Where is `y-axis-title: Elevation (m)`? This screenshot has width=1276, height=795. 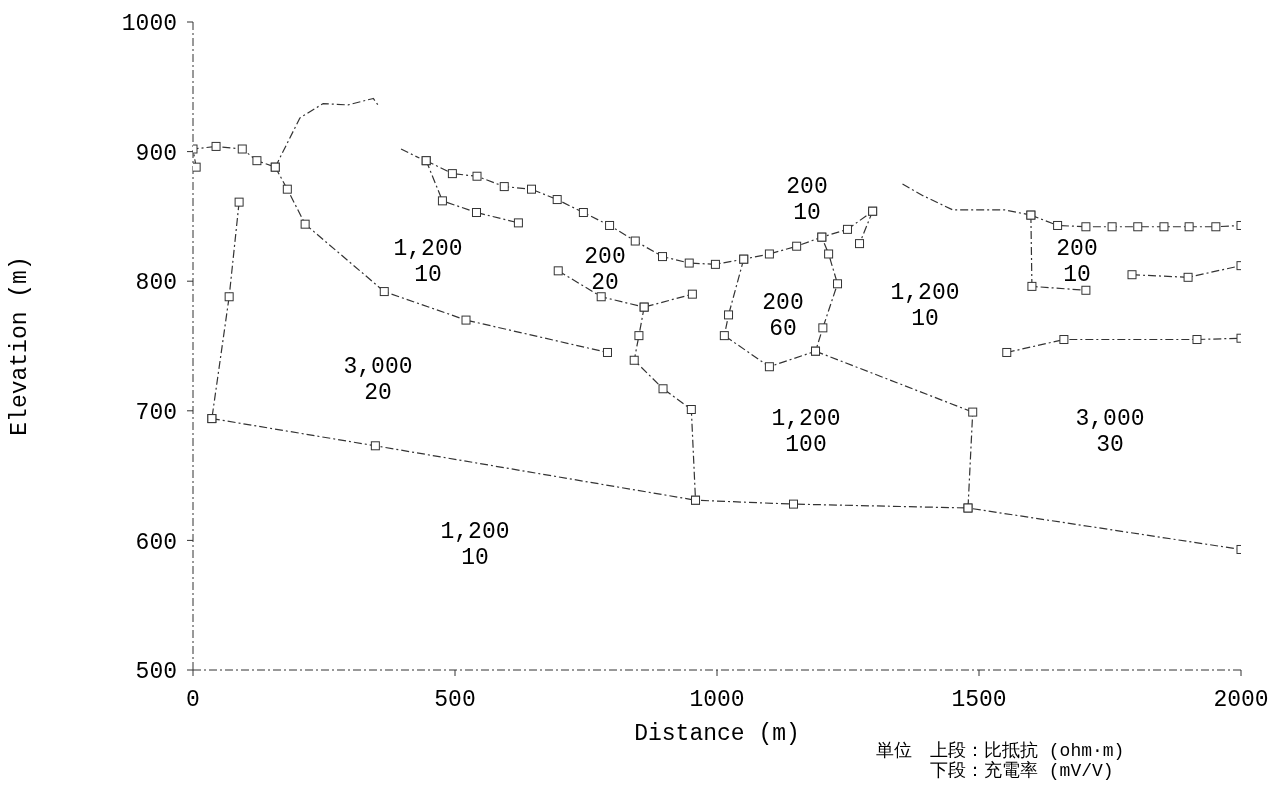
y-axis-title: Elevation (m) is located at coordinates (20, 346).